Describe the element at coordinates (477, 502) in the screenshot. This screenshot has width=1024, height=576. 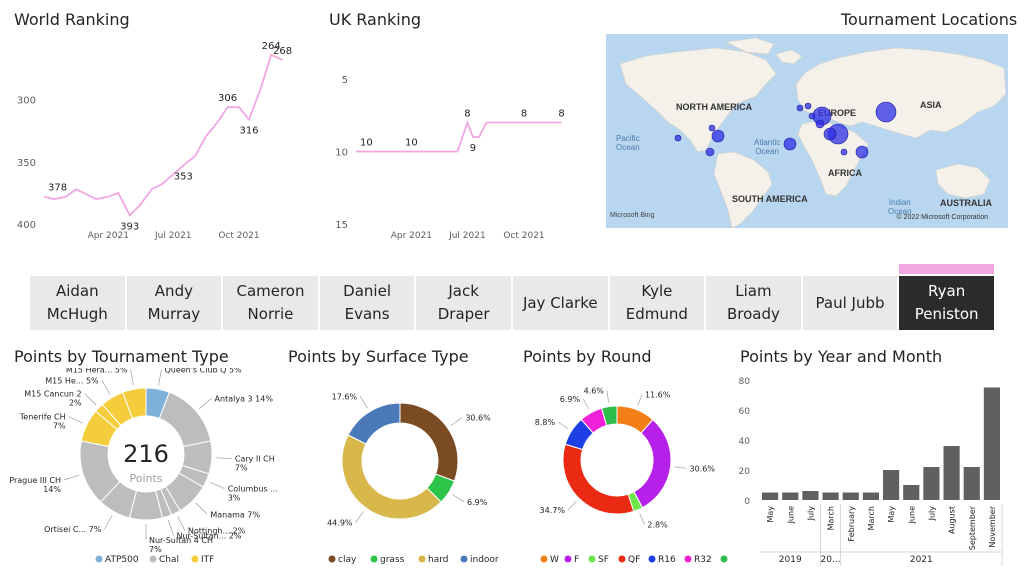
I see `slice-label: 6.9%` at that location.